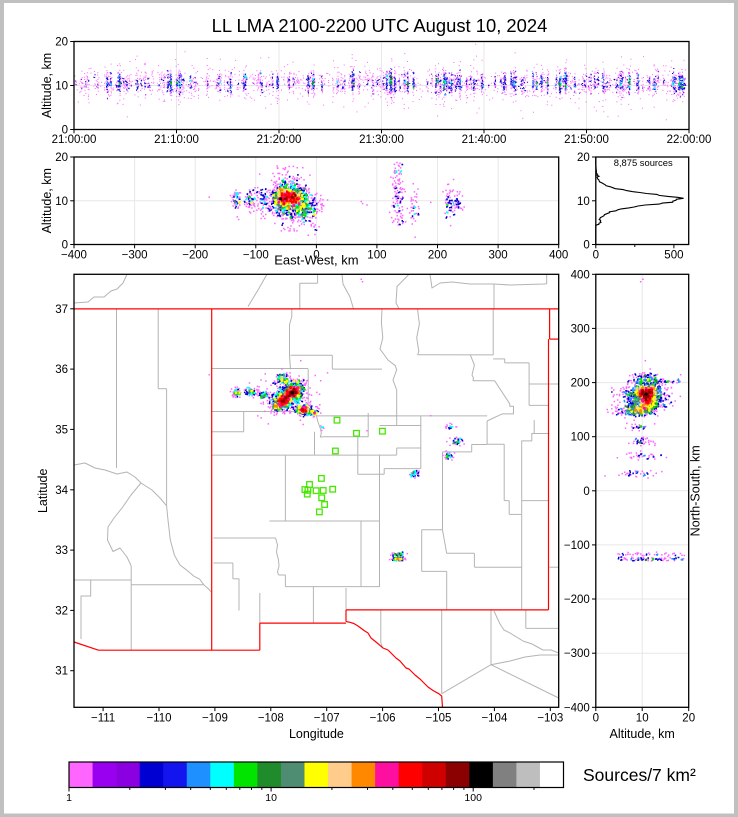  What do you see at coordinates (74, 140) in the screenshot?
I see `svg-text: 21:00:00` at bounding box center [74, 140].